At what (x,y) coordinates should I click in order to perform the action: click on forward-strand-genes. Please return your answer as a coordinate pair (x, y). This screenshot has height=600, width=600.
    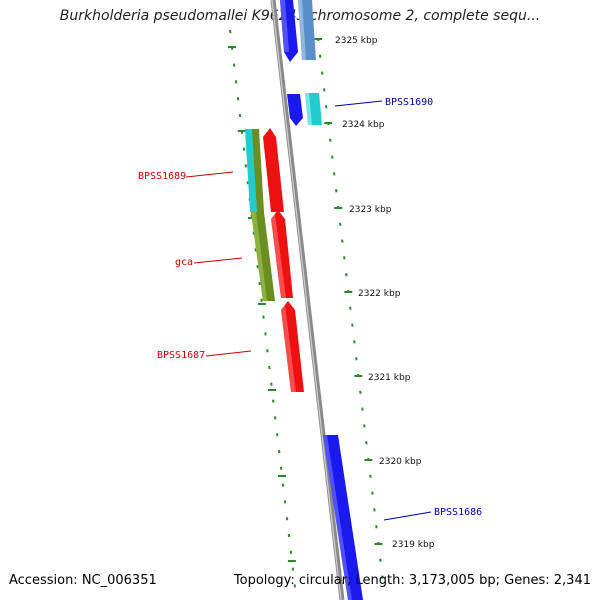
    Looking at the image, I should click on (321, 300).